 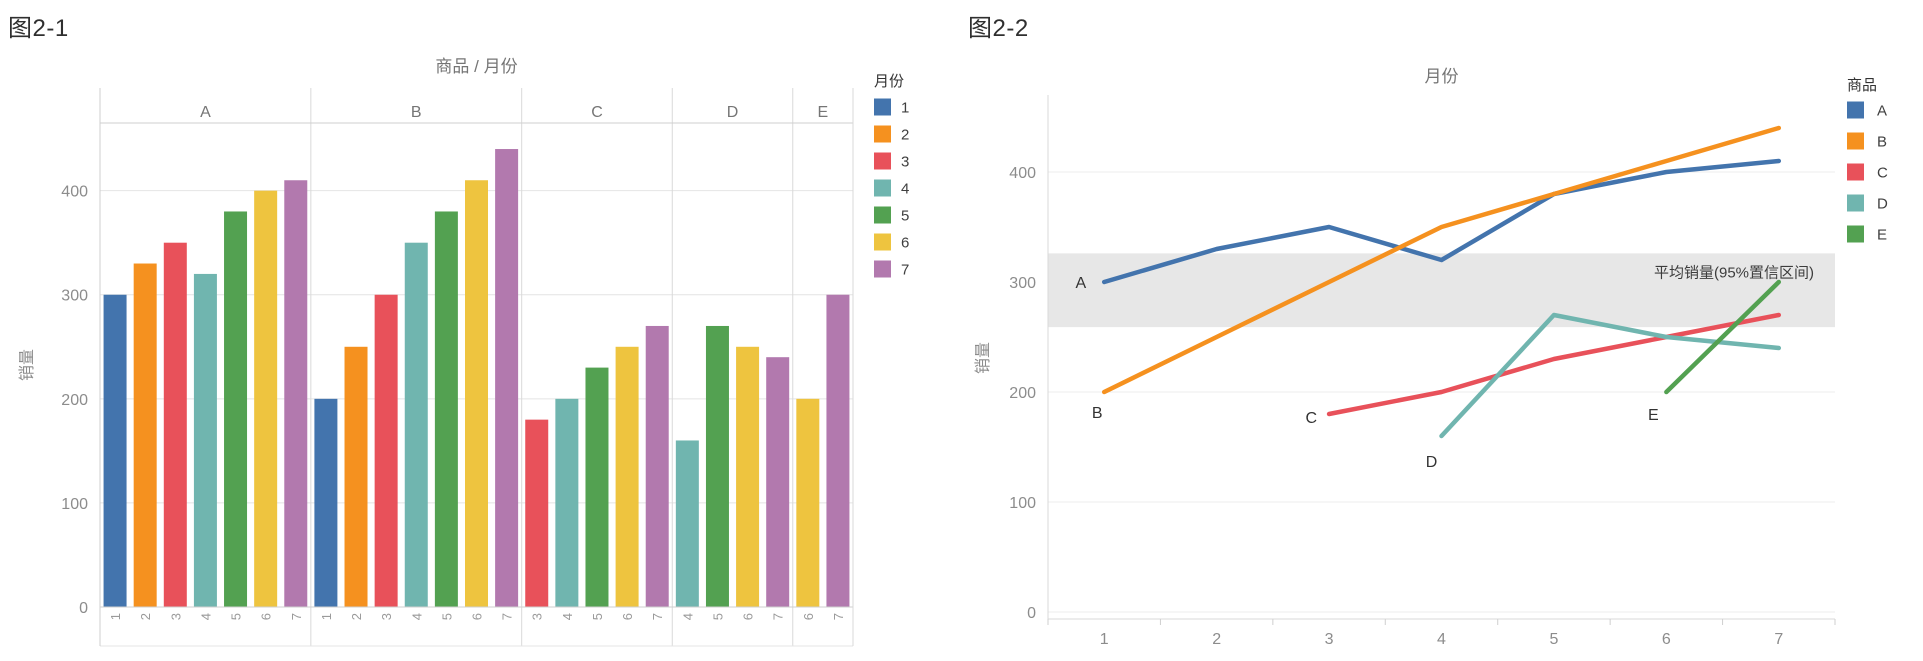 I want to click on series-line-B, so click(x=1441, y=260).